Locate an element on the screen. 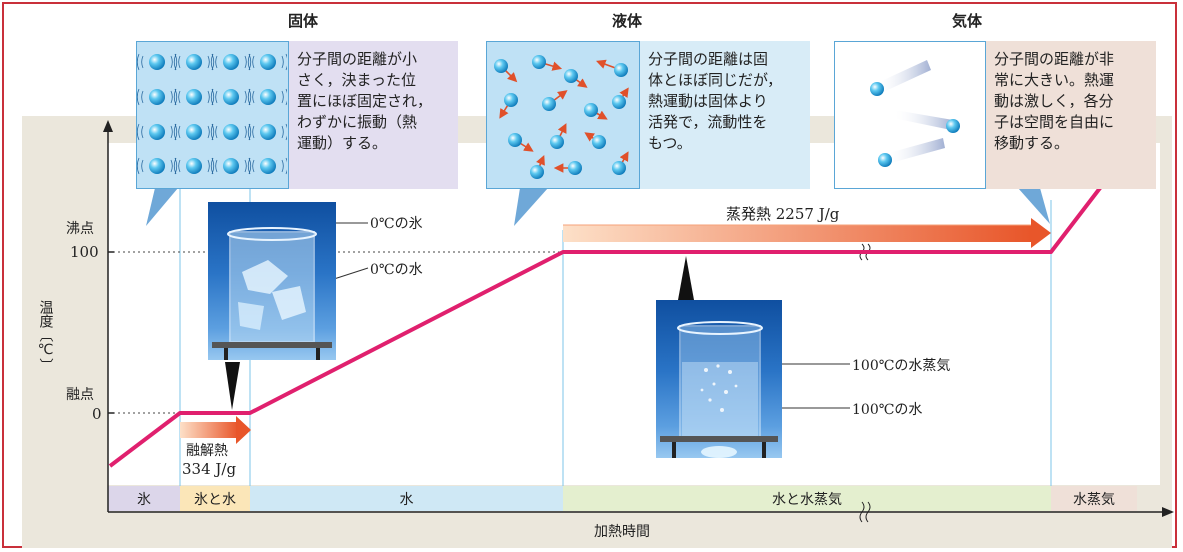 The image size is (1183, 552). solid-title: 固体 is located at coordinates (303, 20).